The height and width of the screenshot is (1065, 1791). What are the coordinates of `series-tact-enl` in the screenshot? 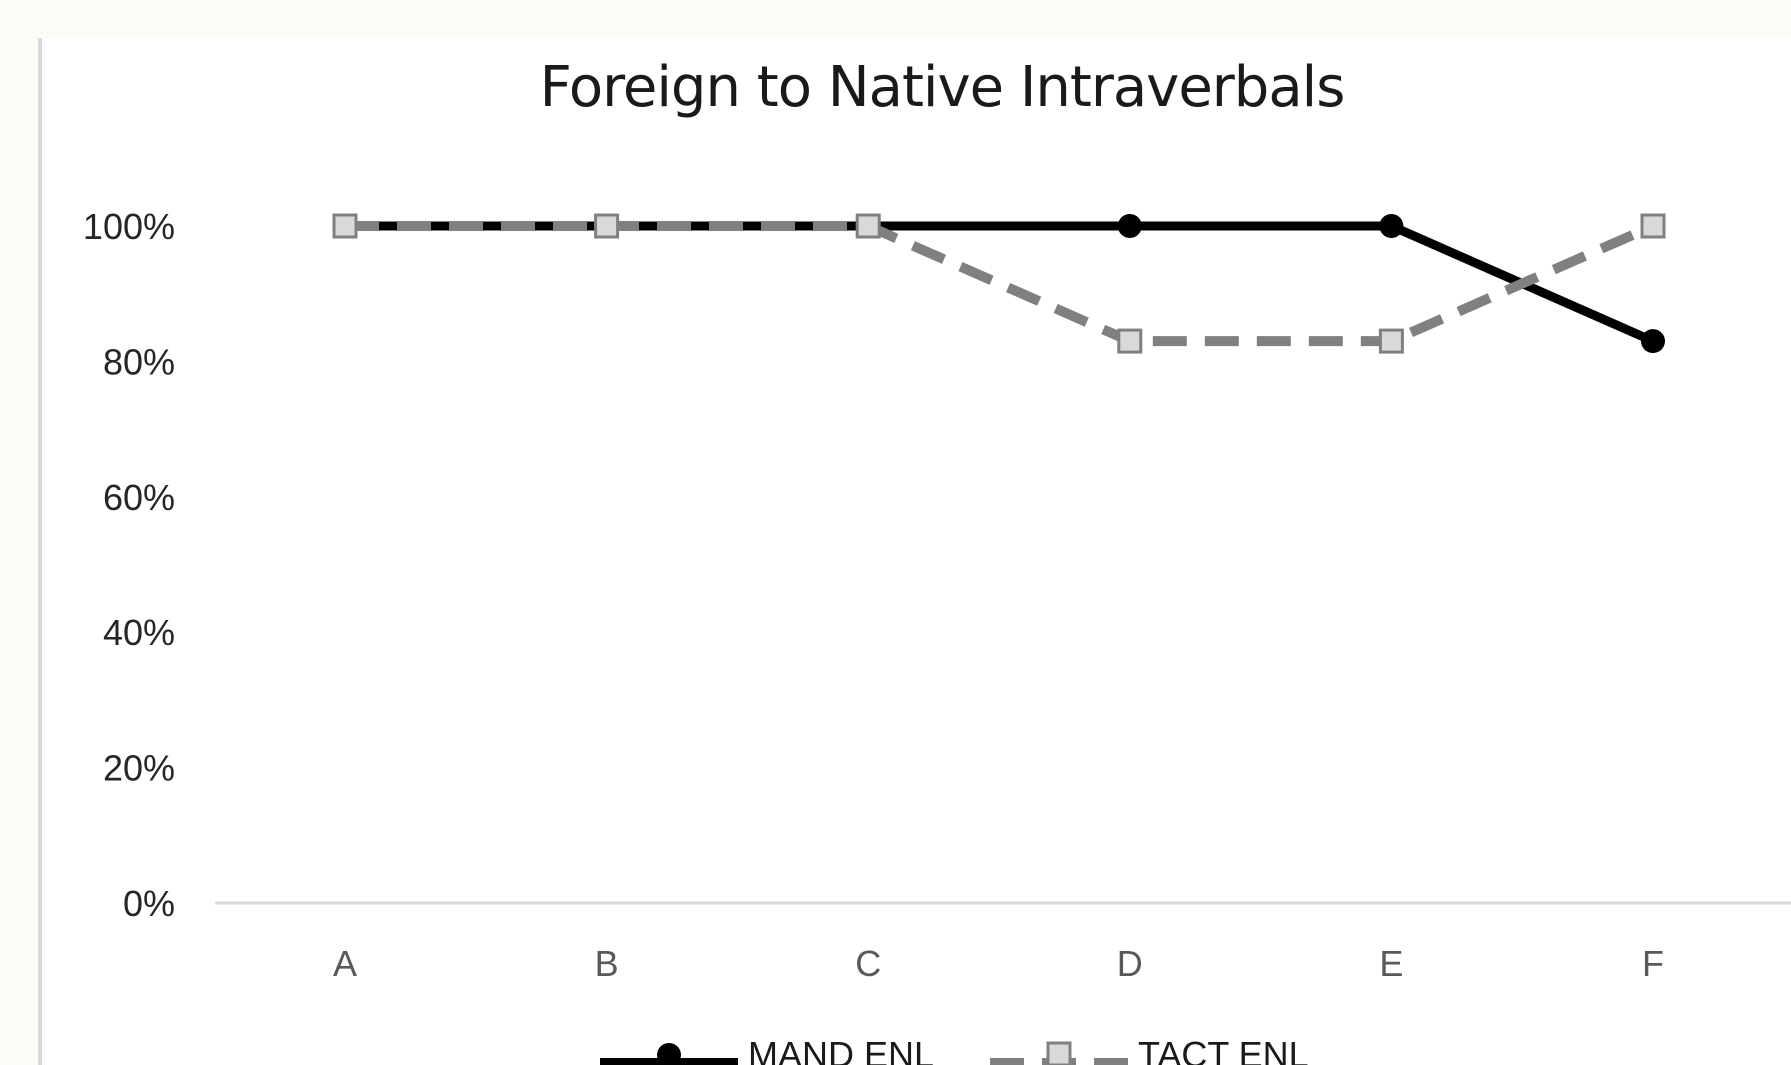 It's located at (999, 283).